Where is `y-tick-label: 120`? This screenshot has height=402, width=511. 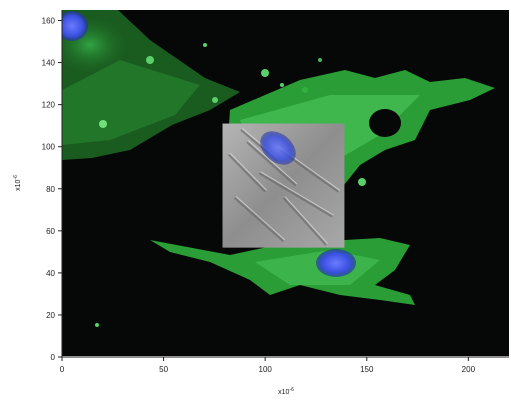 y-tick-label: 120 is located at coordinates (49, 105).